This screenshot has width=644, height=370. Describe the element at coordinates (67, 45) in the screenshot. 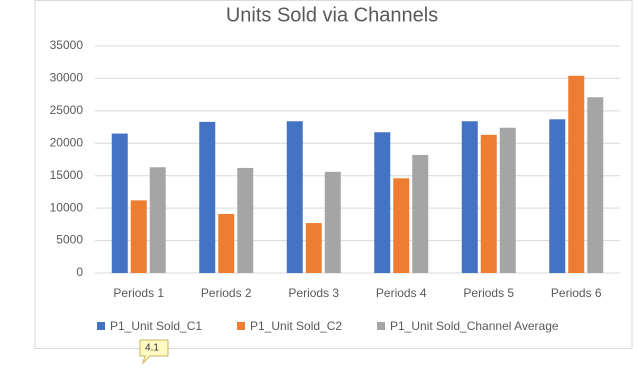

I see `y-tick-label: 35000` at that location.